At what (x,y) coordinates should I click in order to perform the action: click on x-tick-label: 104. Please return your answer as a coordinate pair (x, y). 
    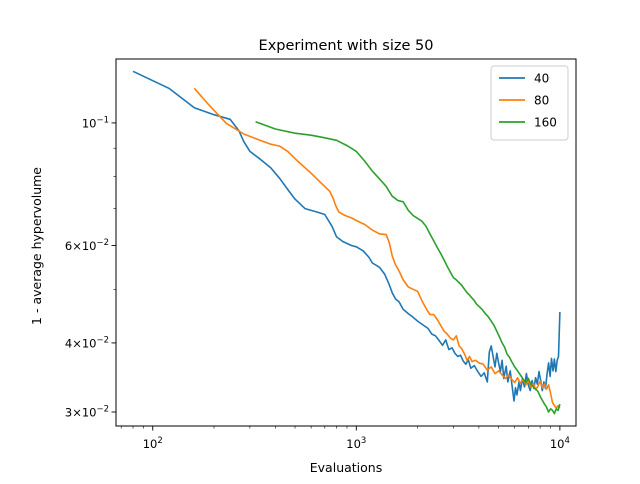
    Looking at the image, I should click on (560, 443).